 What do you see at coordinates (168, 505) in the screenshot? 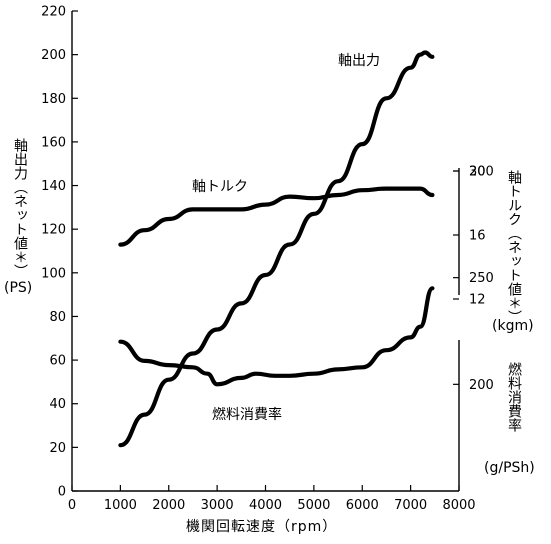
I see `x-tick-label: 2000` at bounding box center [168, 505].